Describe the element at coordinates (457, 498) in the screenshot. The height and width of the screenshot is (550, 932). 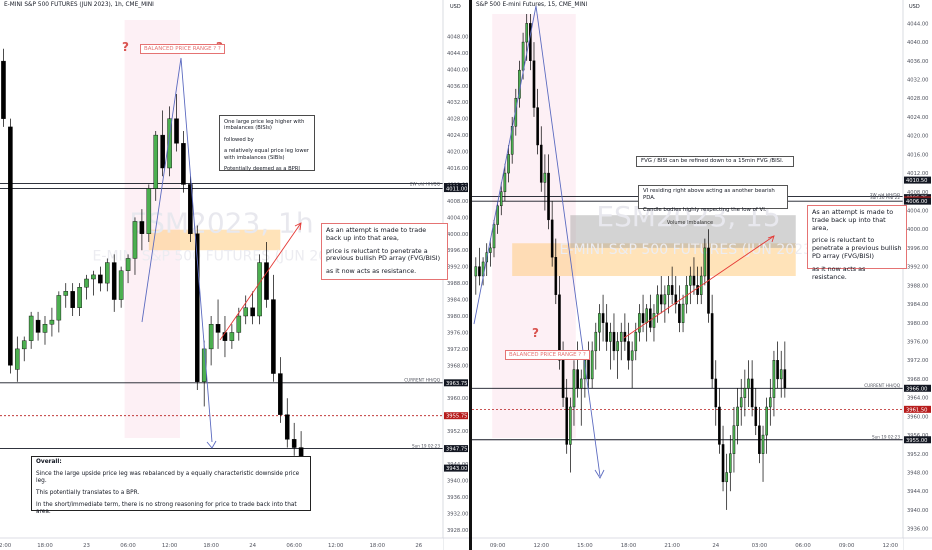
I see `y-tick-label: 3936.00` at that location.